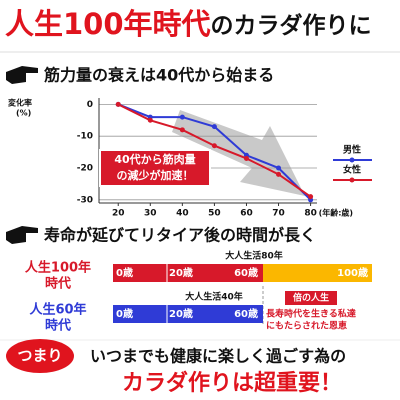 This screenshot has width=400, height=400. Describe the element at coordinates (291, 25) in the screenshot. I see `title-black: のカラダ作りに` at that location.